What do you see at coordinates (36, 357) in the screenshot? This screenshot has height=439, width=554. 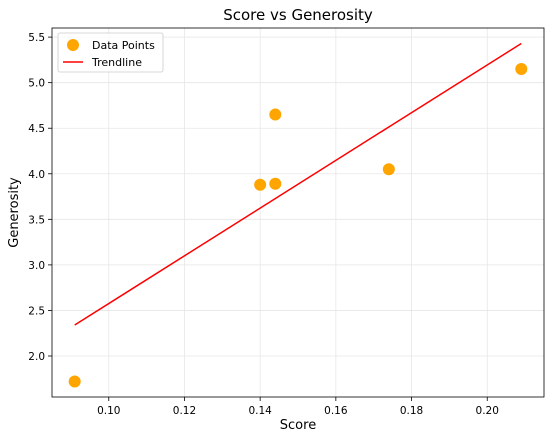 I see `y-tick-label: 2.0` at bounding box center [36, 357].